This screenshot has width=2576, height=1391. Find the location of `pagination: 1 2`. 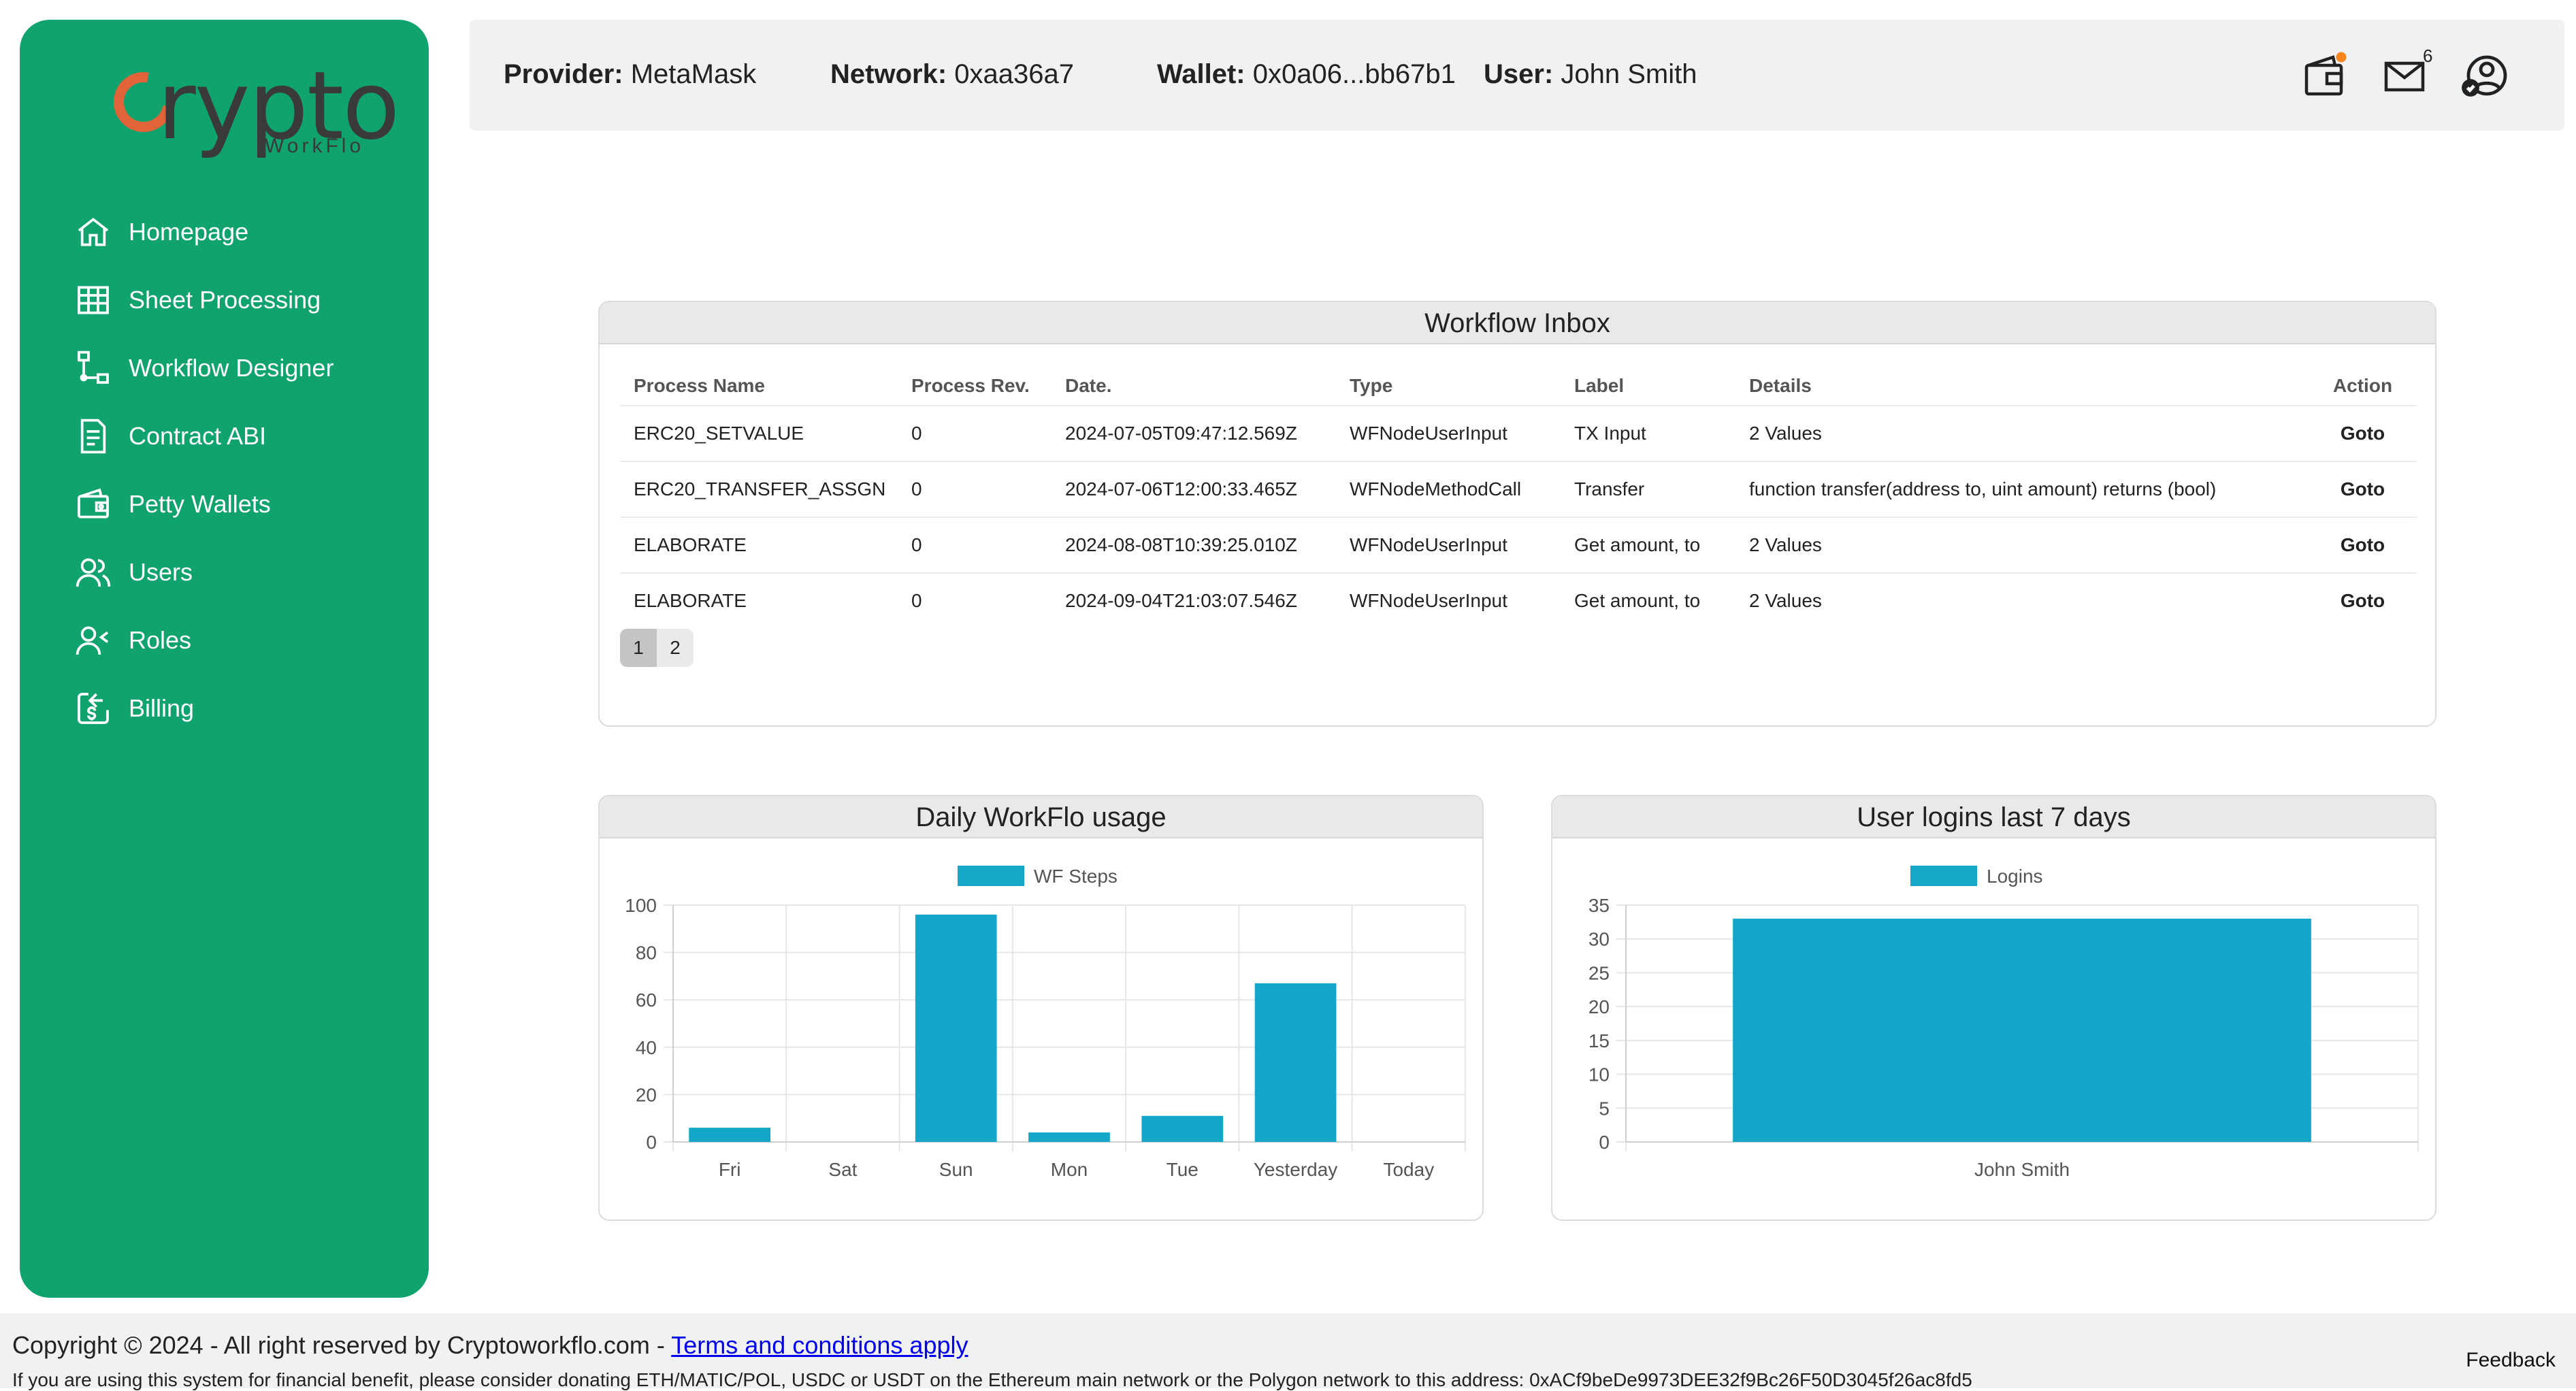

pagination: 1 2 is located at coordinates (657, 648).